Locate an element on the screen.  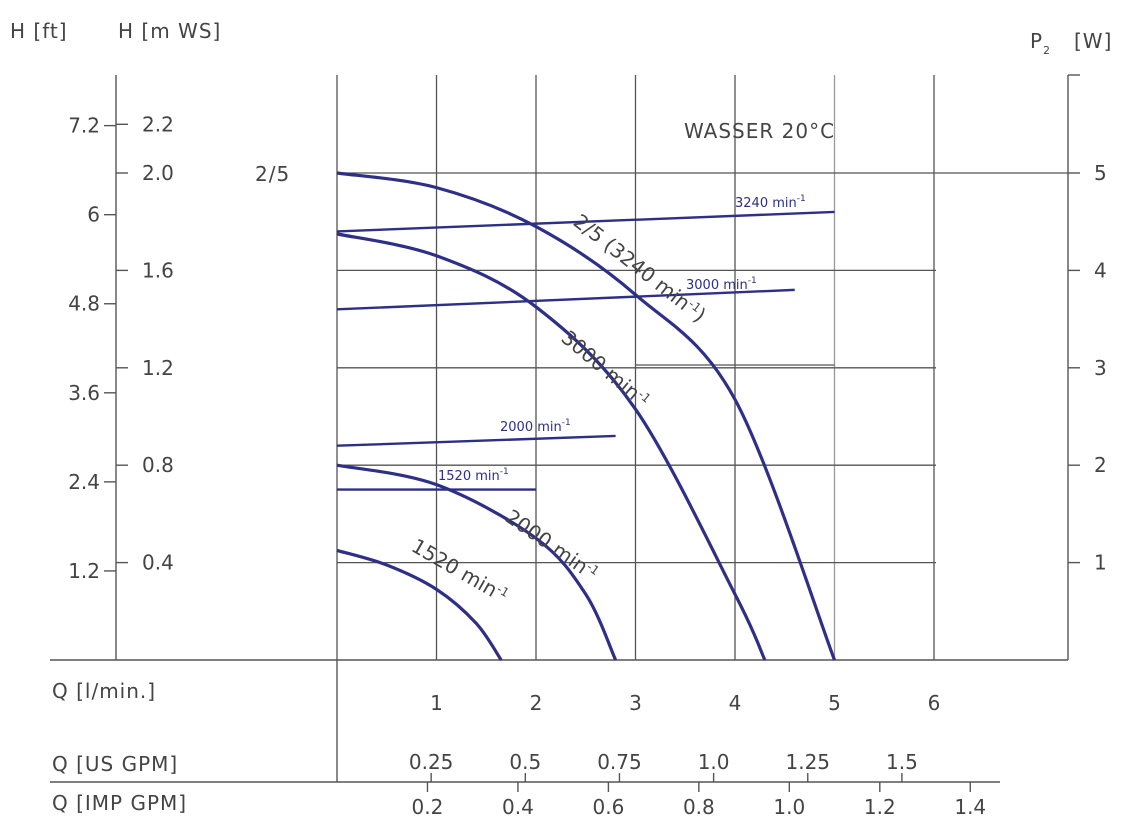
head-label-1: 3000 min-1 is located at coordinates (605, 368).